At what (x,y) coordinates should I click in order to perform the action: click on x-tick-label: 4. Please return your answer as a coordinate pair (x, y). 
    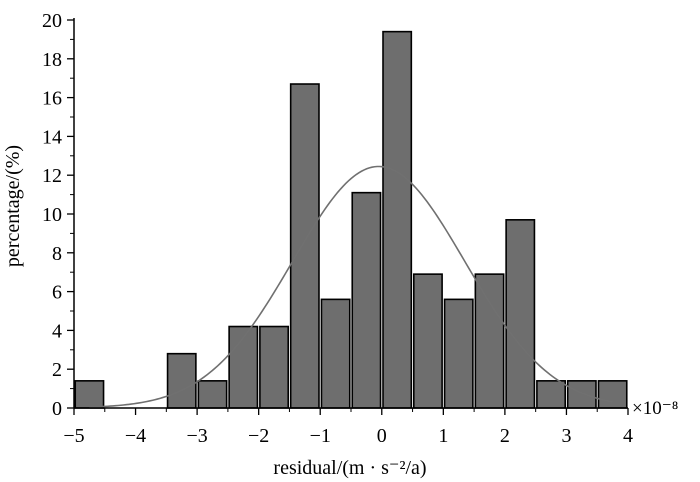
    Looking at the image, I should click on (628, 436).